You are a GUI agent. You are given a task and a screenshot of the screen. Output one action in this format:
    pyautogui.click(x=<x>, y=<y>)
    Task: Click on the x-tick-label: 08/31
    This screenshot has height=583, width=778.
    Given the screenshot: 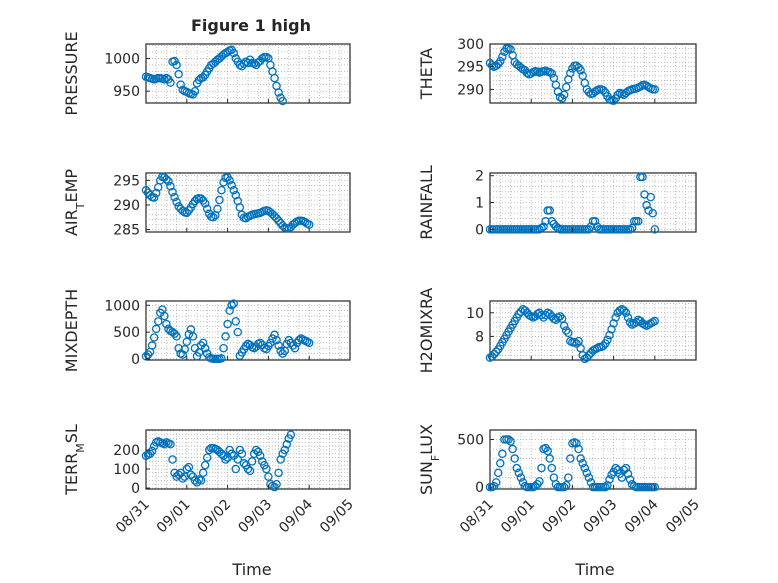 What is the action you would take?
    pyautogui.click(x=133, y=517)
    